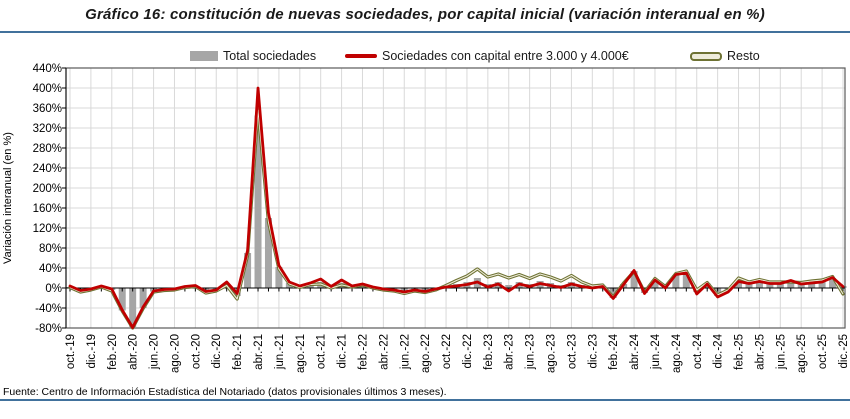 The height and width of the screenshot is (419, 850). I want to click on svg-text: ago.-23, so click(552, 353).